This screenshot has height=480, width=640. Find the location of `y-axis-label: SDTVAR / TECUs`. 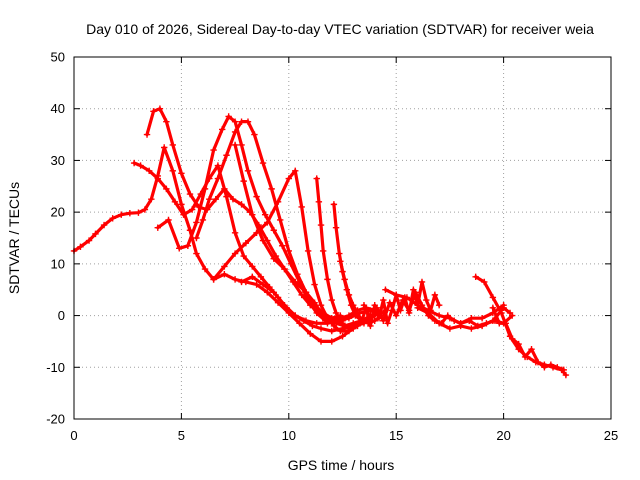

y-axis-label: SDTVAR / TECUs is located at coordinates (14, 238).